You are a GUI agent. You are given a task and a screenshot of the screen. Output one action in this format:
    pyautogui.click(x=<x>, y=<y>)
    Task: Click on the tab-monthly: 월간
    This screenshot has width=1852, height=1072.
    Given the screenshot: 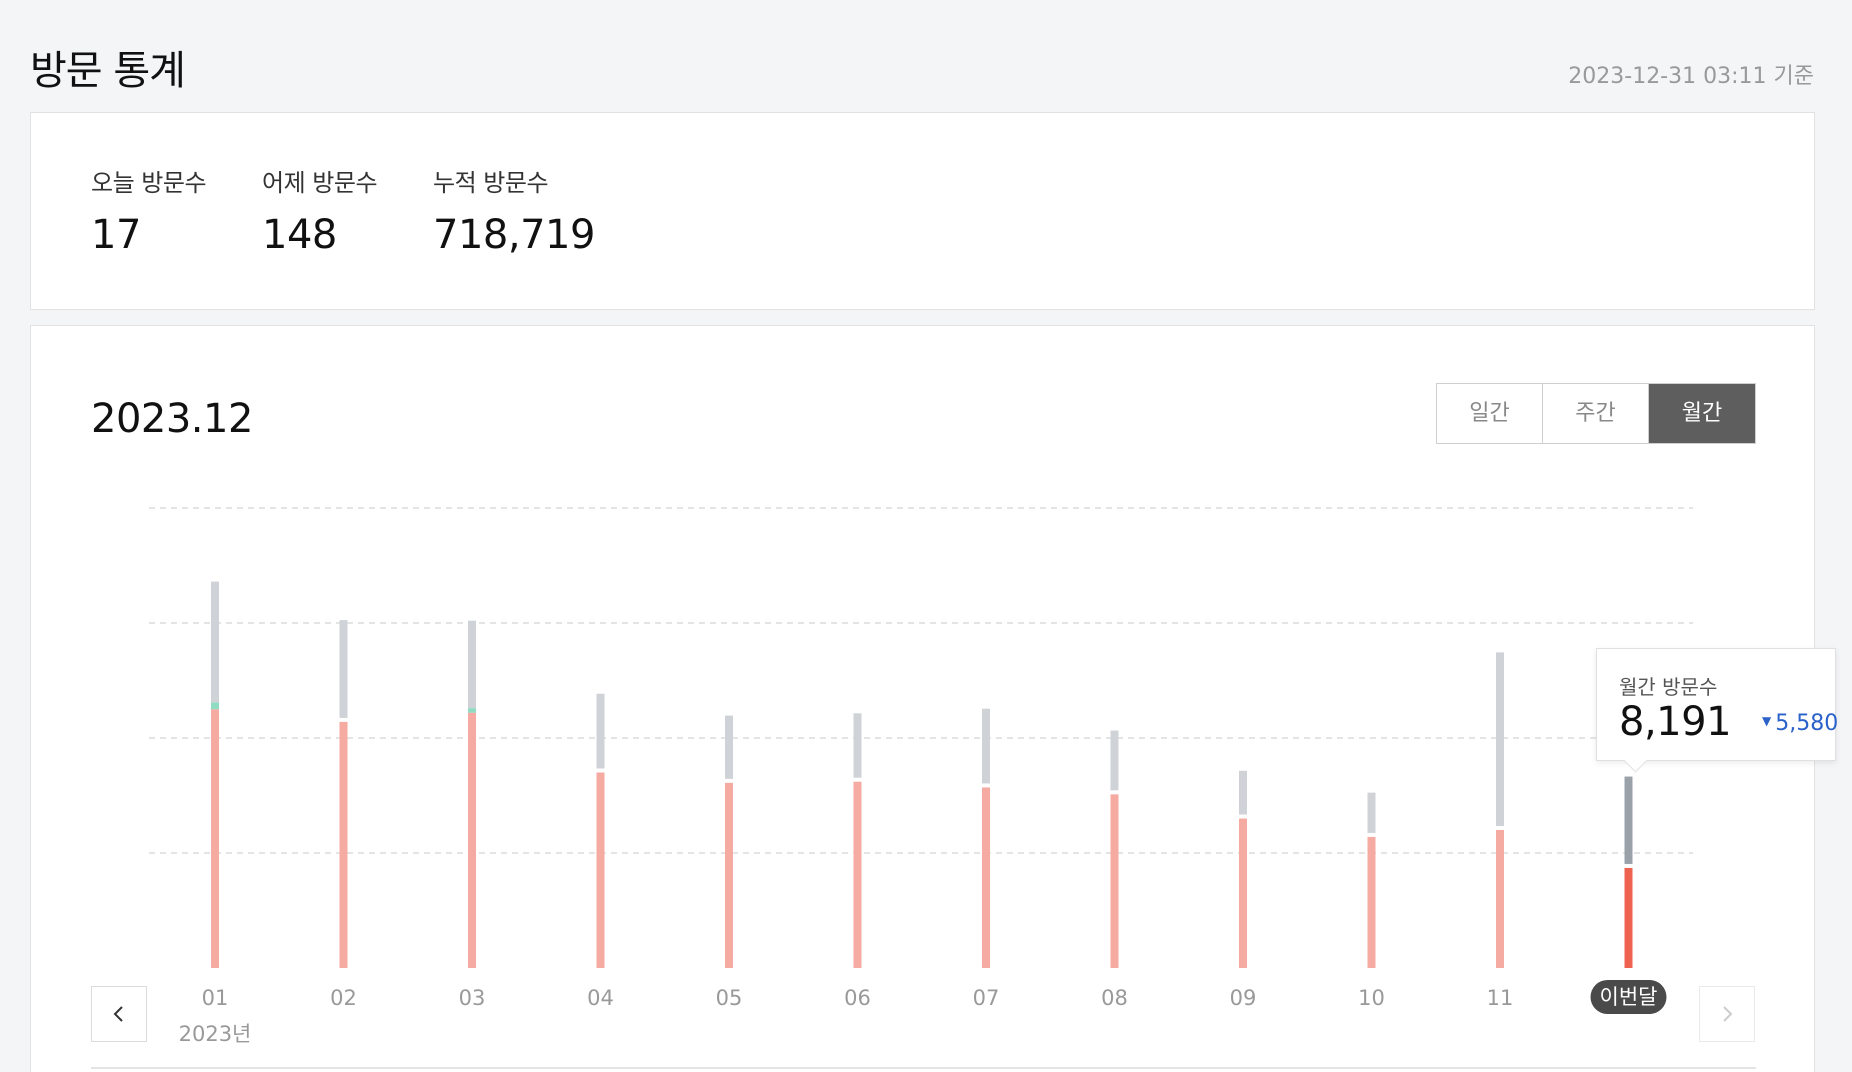 What is the action you would take?
    pyautogui.click(x=1702, y=413)
    